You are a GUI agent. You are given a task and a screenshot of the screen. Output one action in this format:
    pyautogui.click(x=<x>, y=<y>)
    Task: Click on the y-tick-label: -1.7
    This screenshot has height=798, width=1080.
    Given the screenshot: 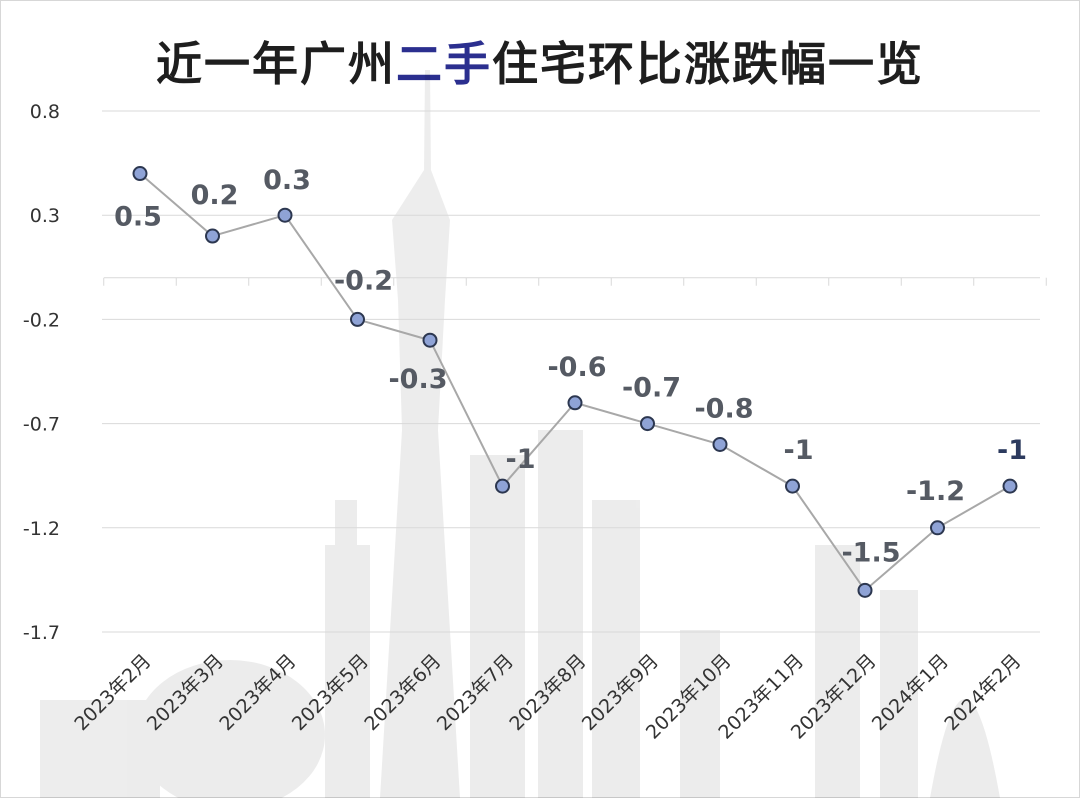 What is the action you would take?
    pyautogui.click(x=41, y=633)
    